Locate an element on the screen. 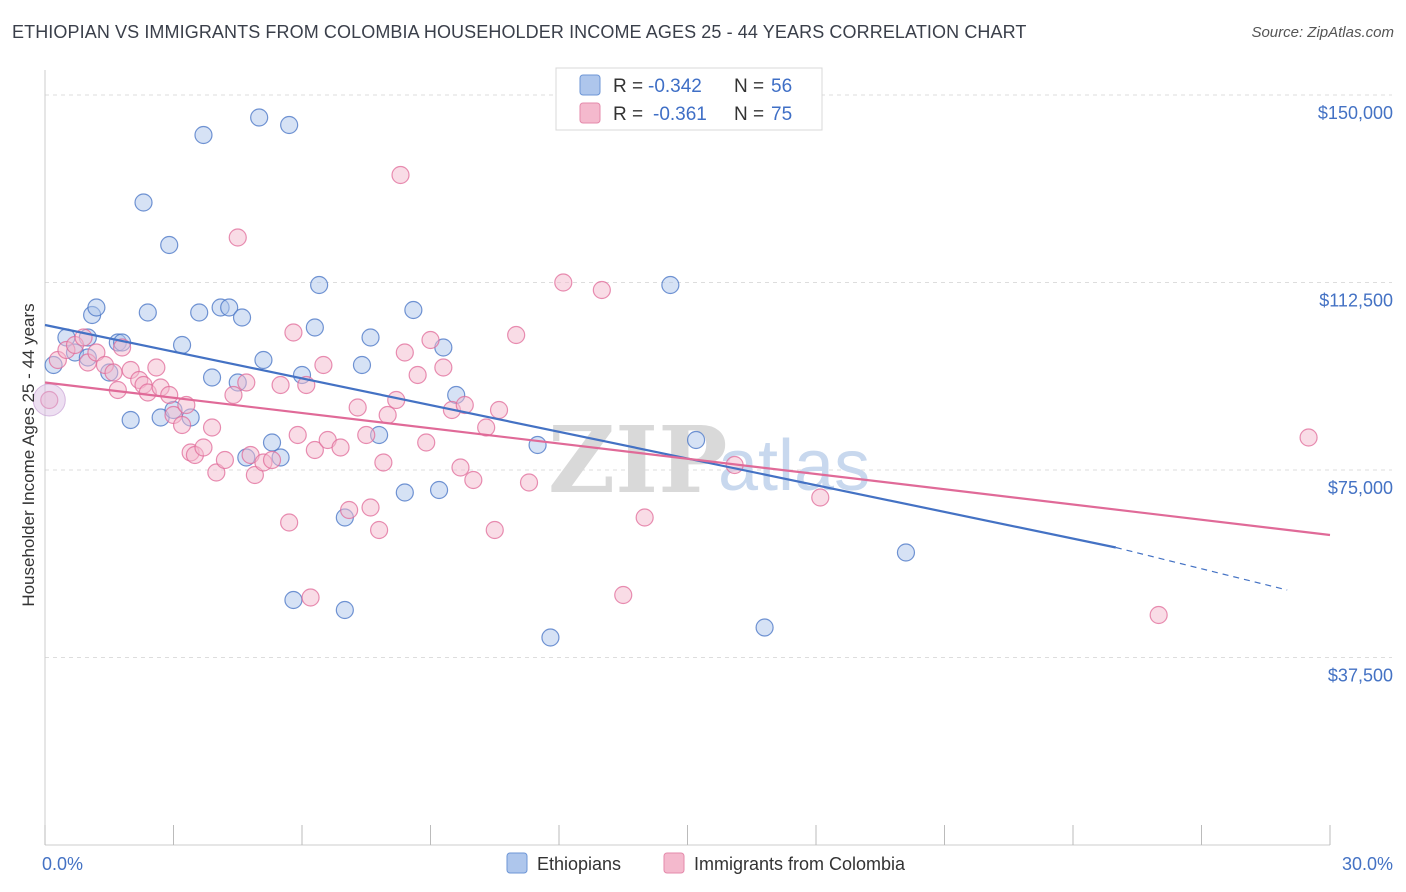 This screenshot has width=1406, height=892. legend-series-ethiopians: Ethiopians is located at coordinates (579, 864).